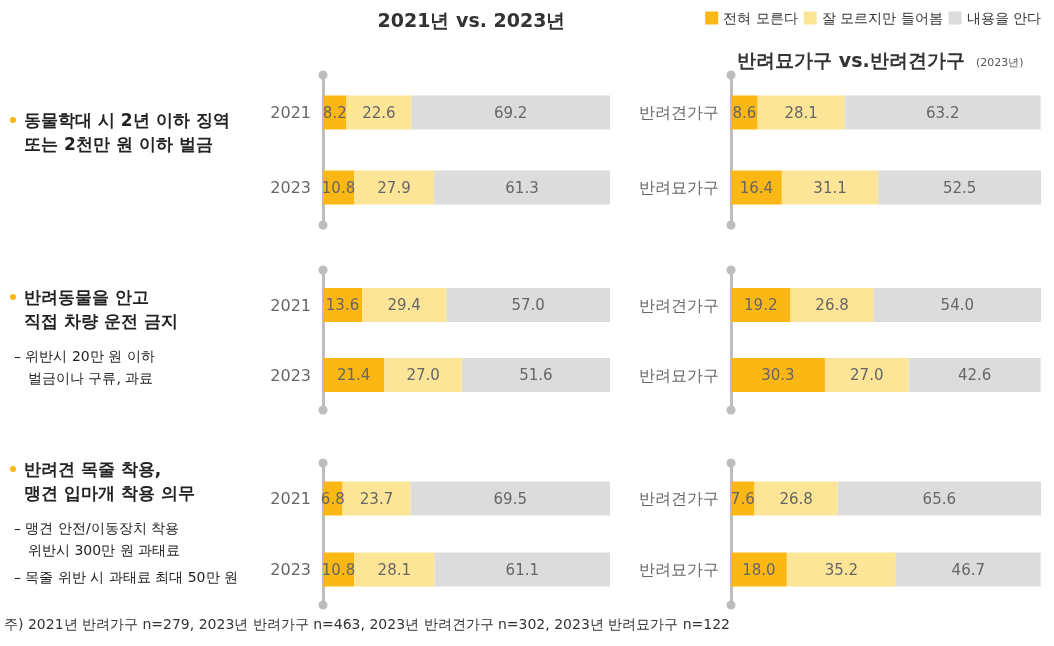 The height and width of the screenshot is (646, 1054). I want to click on data-label: 52.5, so click(959, 187).